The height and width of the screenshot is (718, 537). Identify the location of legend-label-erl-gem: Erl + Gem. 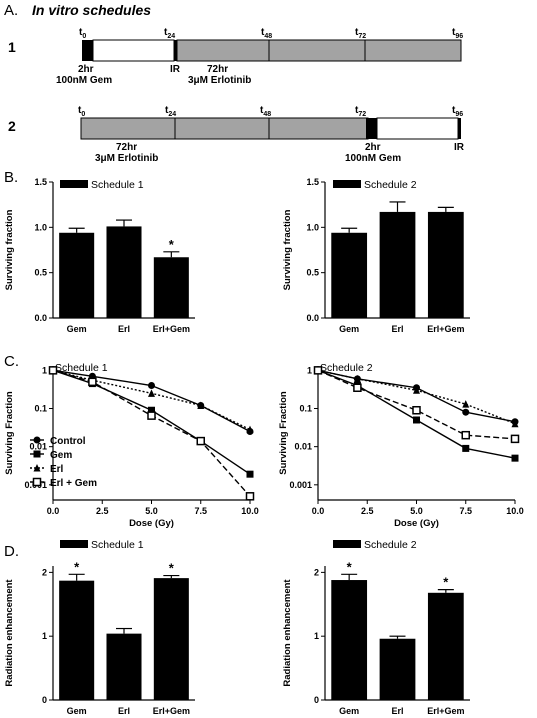
(73, 483).